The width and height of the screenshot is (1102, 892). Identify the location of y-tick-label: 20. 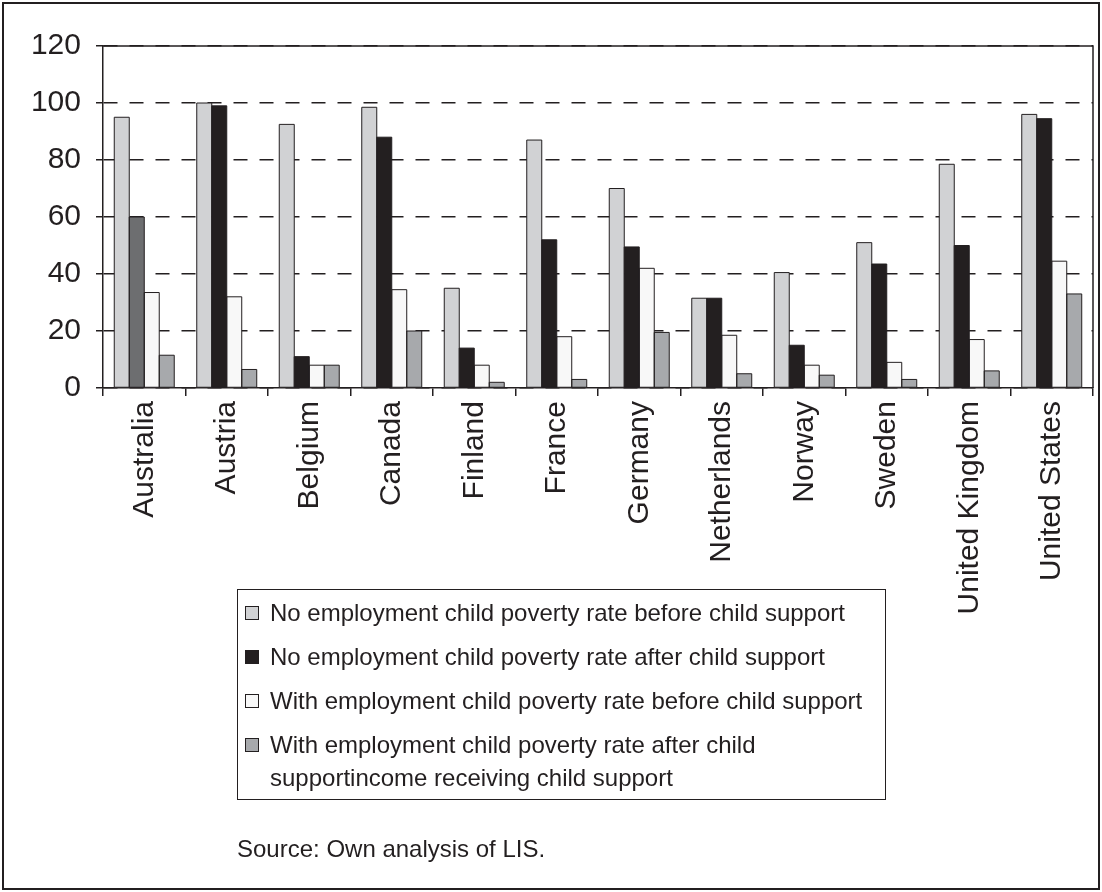
(64, 329).